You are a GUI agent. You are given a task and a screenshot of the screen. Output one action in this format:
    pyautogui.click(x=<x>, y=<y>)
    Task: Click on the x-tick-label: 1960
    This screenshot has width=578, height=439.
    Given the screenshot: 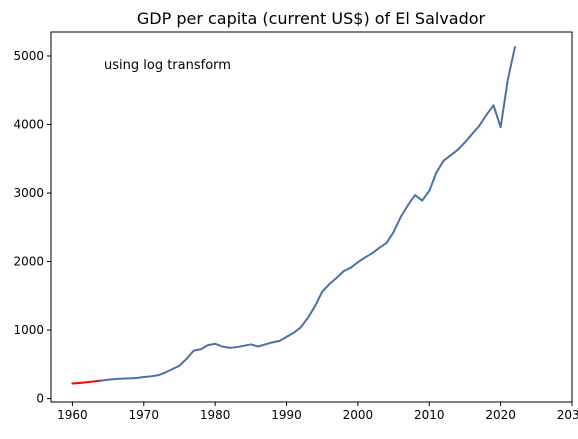 What is the action you would take?
    pyautogui.click(x=72, y=415)
    